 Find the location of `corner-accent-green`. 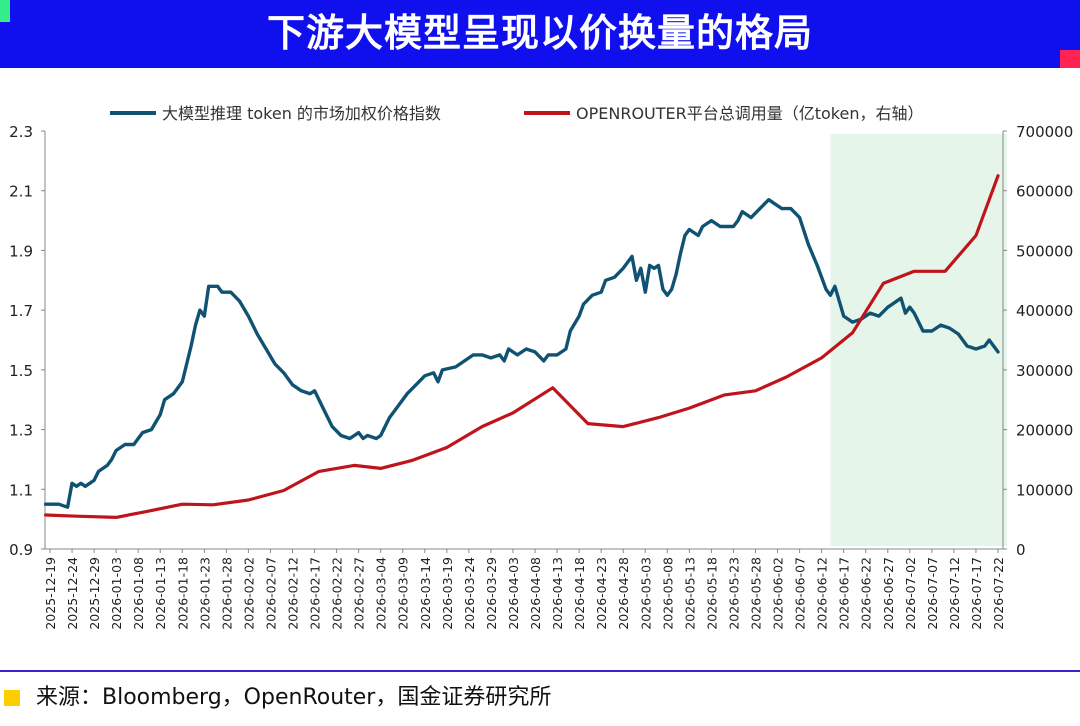

corner-accent-green is located at coordinates (5, 11).